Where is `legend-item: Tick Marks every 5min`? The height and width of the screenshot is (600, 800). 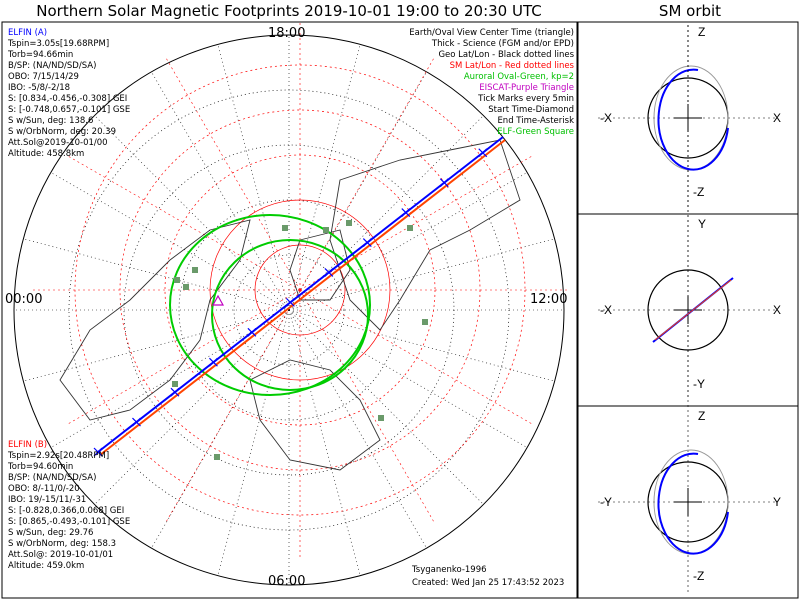
legend-item: Tick Marks every 5min is located at coordinates (526, 99).